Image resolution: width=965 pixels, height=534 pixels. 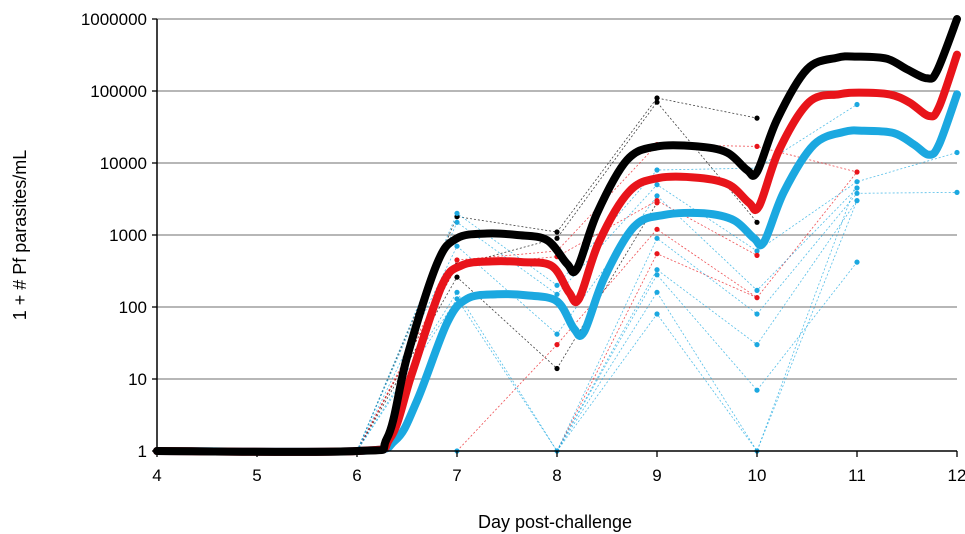 I want to click on x-tick-label-7: 7, so click(x=456, y=475).